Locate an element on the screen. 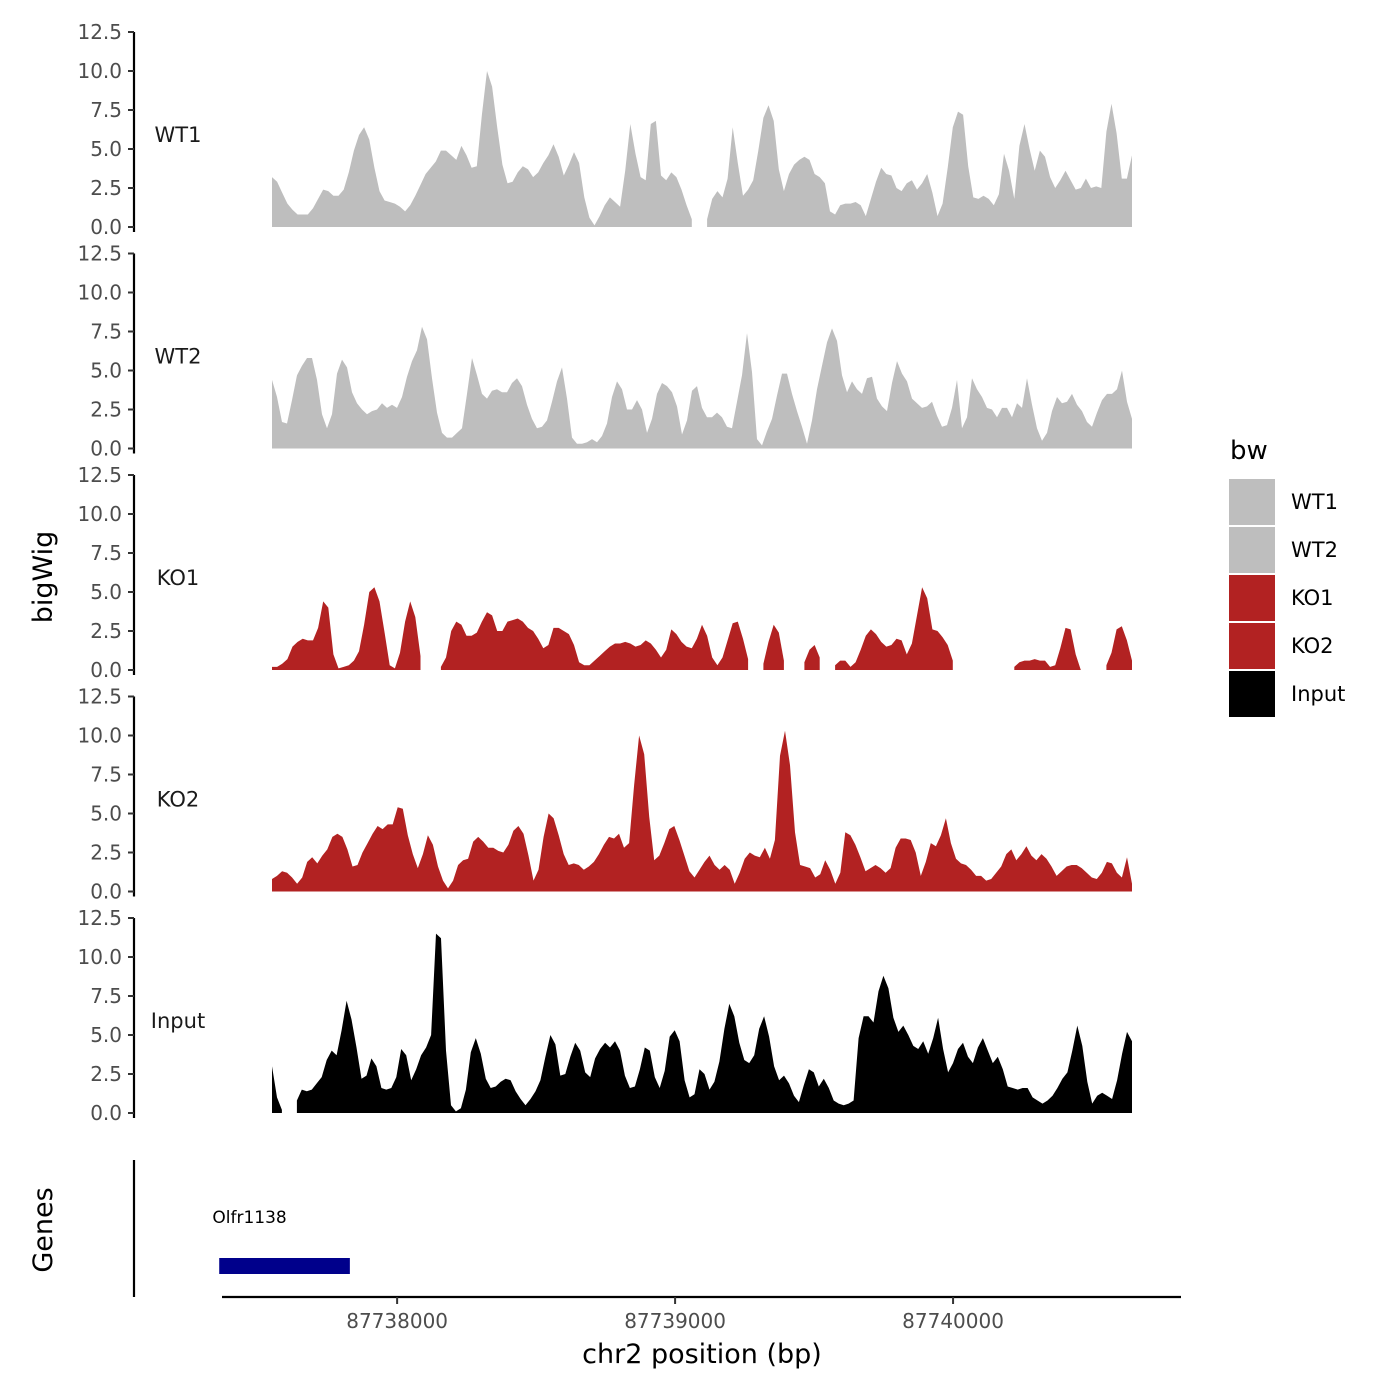  track-ko1: 0.0 2.5 5.0 7.5 10.0 12.5 KO1 is located at coordinates (604, 572).